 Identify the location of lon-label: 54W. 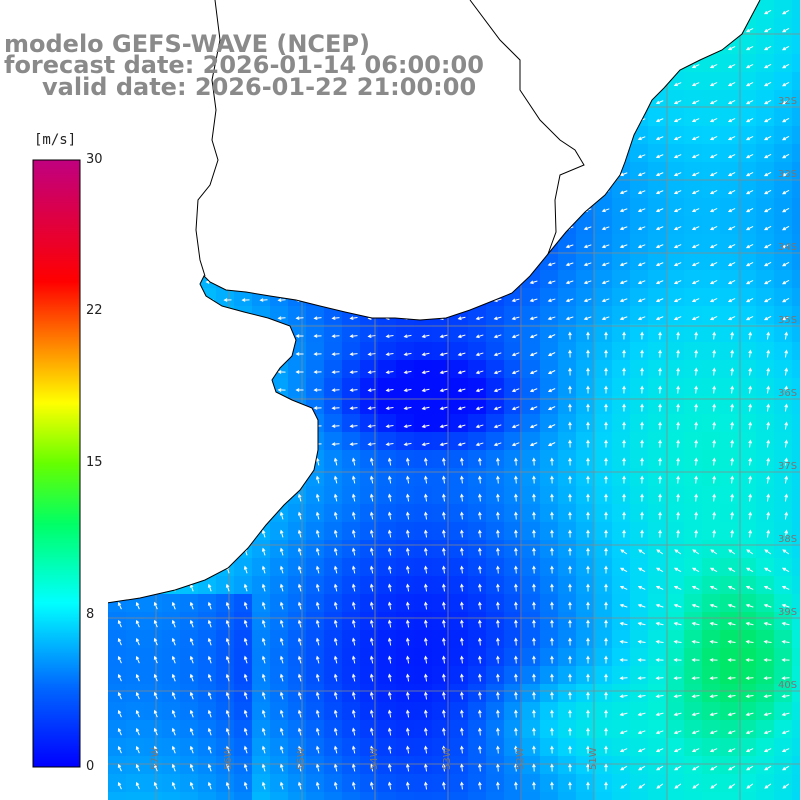
(374, 758).